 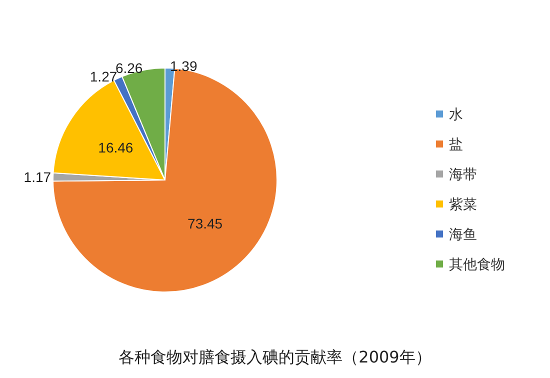 I want to click on legend-label: 海带, so click(x=463, y=174).